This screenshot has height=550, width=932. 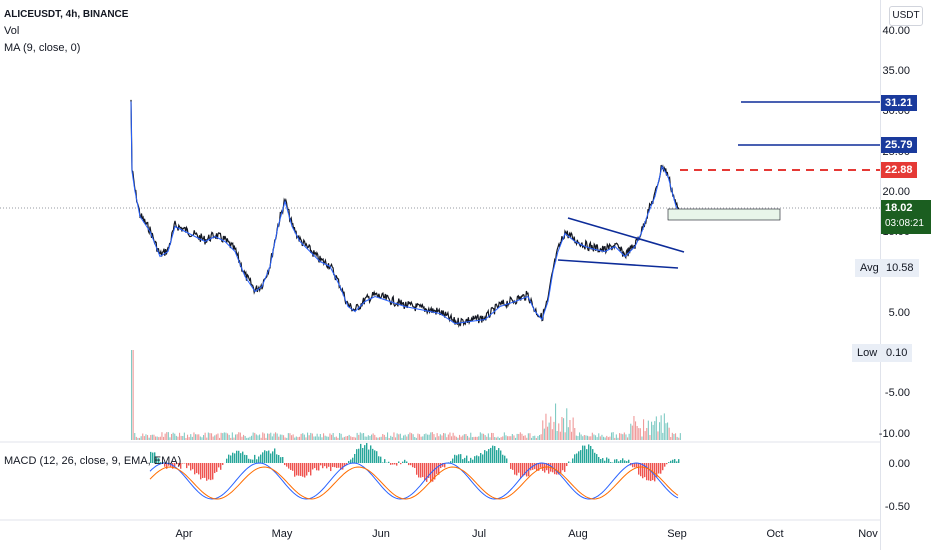 I want to click on symbol-legend: ALICEUSDT, 4h, BINANCE, so click(x=66, y=14).